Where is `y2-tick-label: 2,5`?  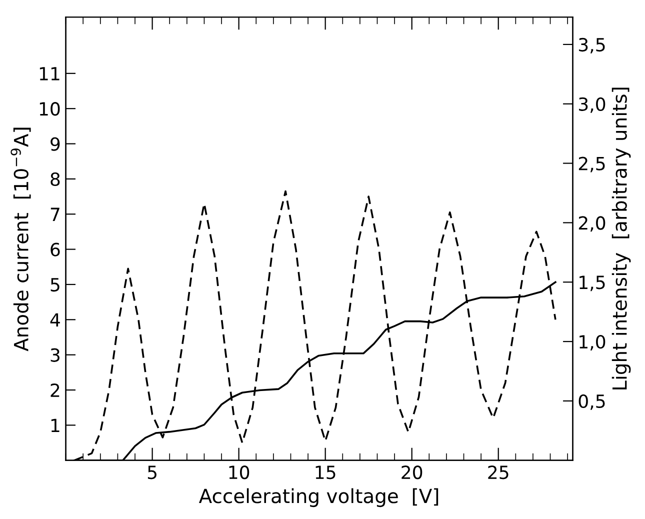 y2-tick-label: 2,5 is located at coordinates (591, 164).